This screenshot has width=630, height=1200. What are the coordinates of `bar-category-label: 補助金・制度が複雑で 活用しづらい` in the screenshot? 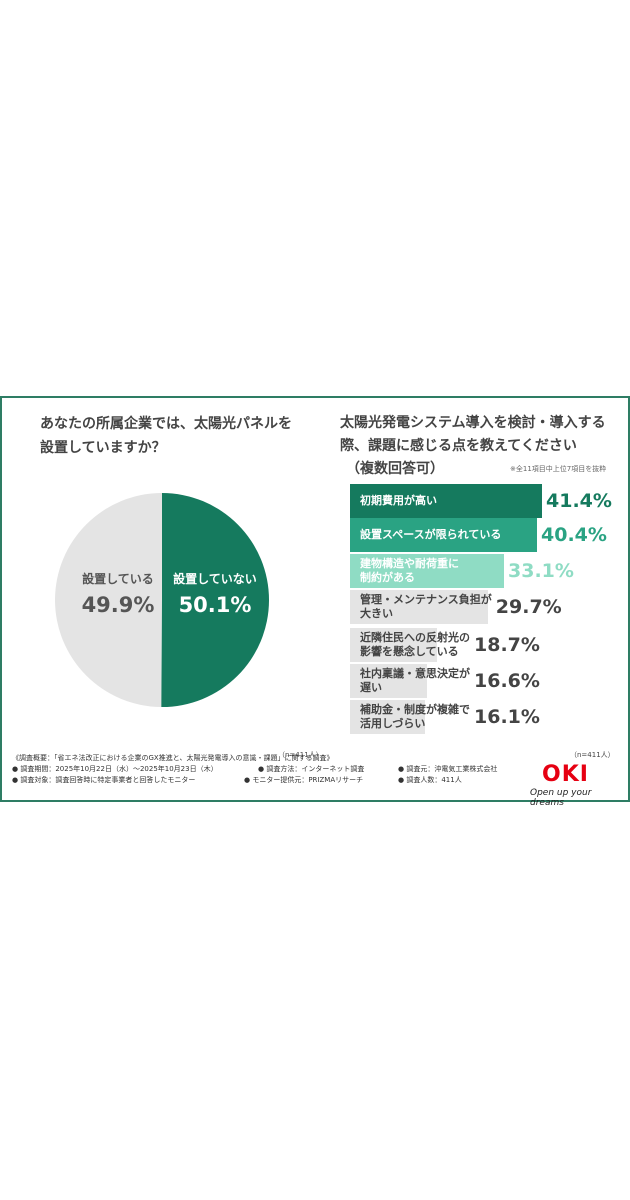 It's located at (415, 717).